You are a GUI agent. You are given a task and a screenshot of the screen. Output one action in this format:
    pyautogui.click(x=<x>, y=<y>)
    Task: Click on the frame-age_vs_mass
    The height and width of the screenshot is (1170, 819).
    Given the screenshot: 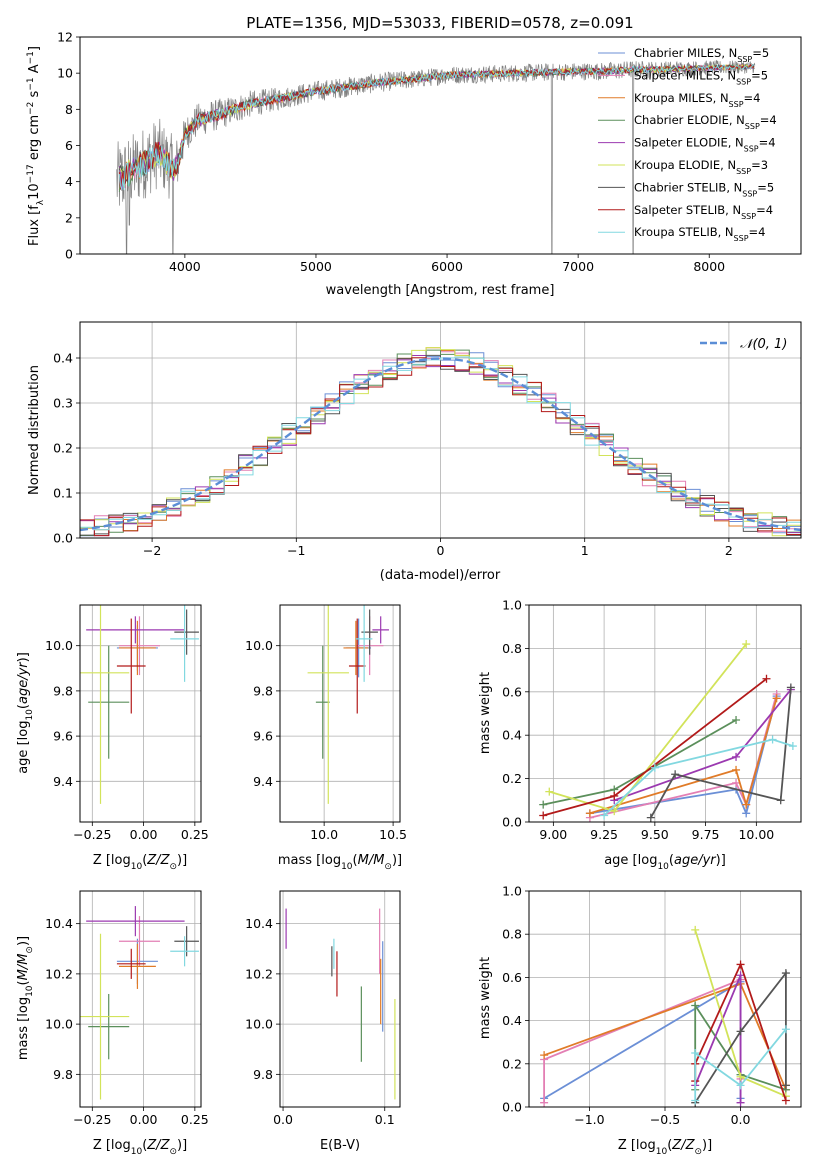 What is the action you would take?
    pyautogui.click(x=340, y=713)
    